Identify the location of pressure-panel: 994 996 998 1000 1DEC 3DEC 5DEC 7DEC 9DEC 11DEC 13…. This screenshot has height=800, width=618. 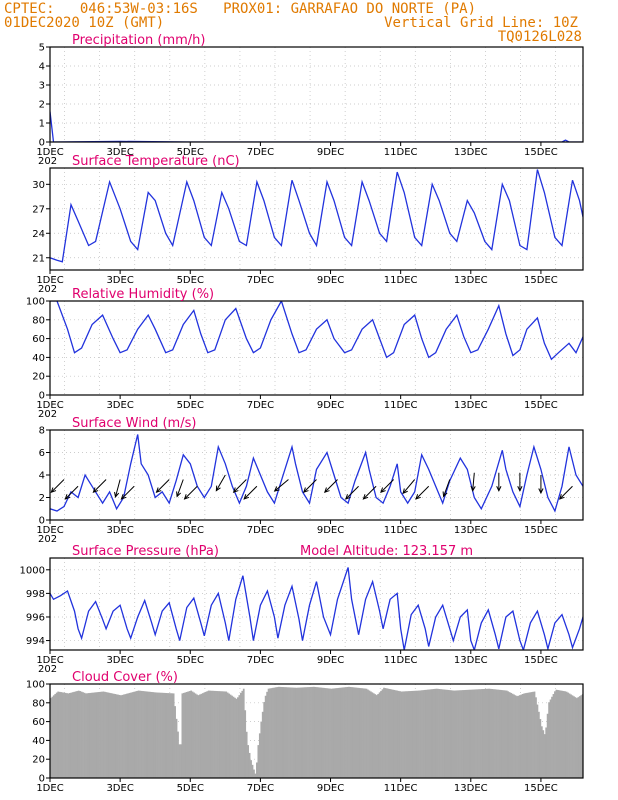
(302, 609).